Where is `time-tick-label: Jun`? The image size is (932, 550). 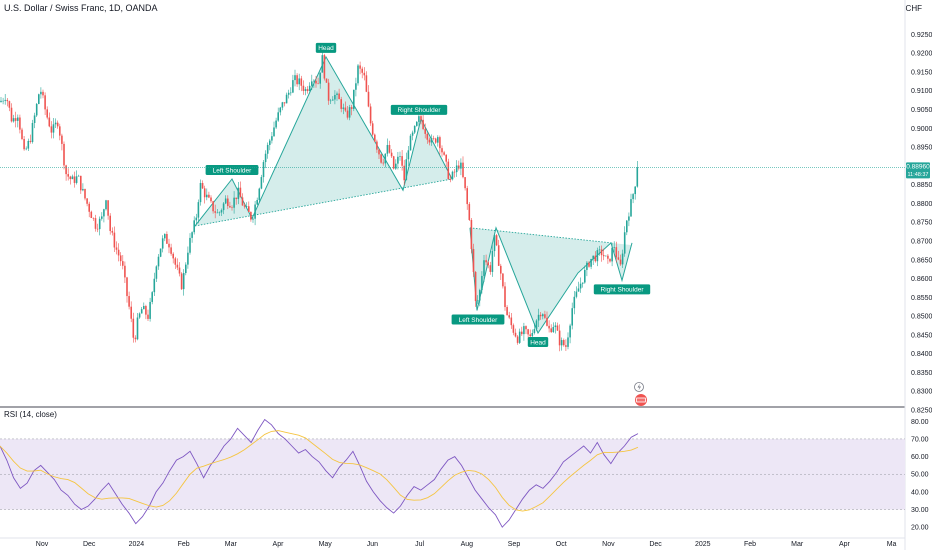
time-tick-label: Jun is located at coordinates (372, 544).